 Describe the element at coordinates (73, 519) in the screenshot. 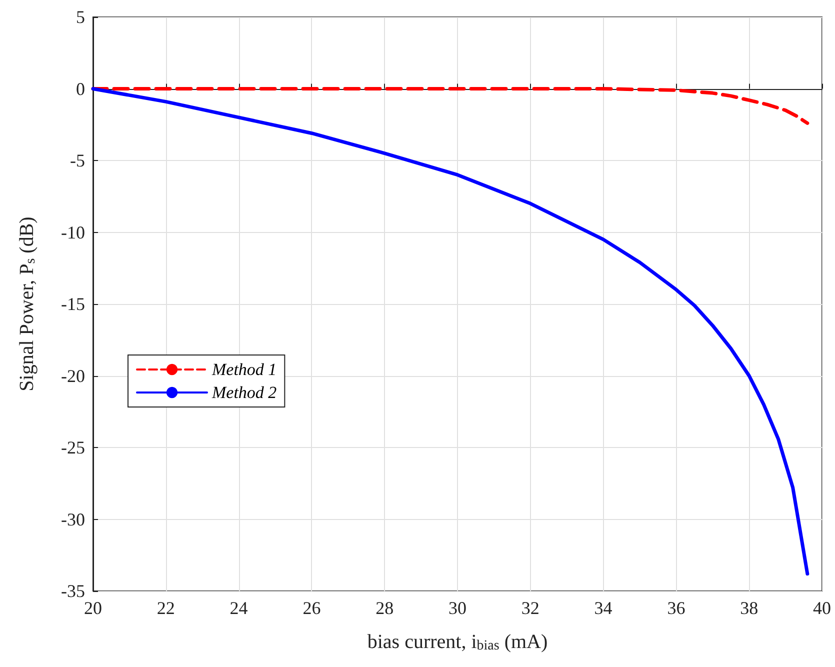

I see `y-tick-label: -30` at that location.